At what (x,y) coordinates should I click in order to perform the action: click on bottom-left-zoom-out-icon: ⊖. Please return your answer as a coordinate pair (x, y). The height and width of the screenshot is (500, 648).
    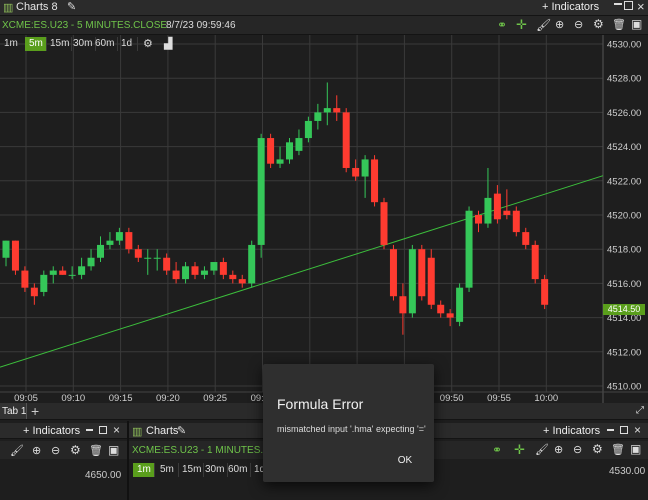
    Looking at the image, I should click on (56, 451).